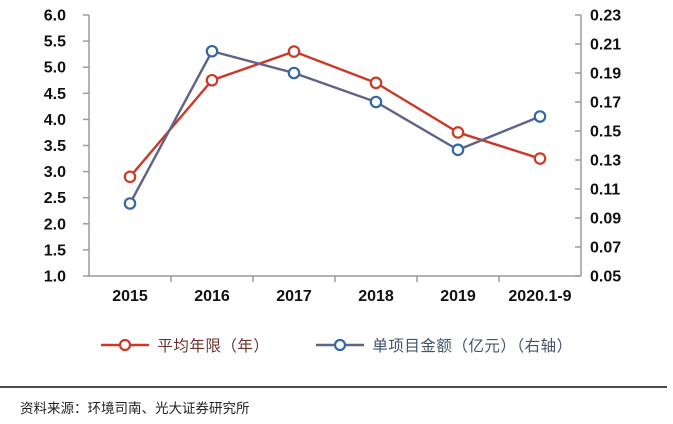 The height and width of the screenshot is (424, 673). Describe the element at coordinates (605, 45) in the screenshot. I see `y-axis-right-tick-label: 0.21` at that location.